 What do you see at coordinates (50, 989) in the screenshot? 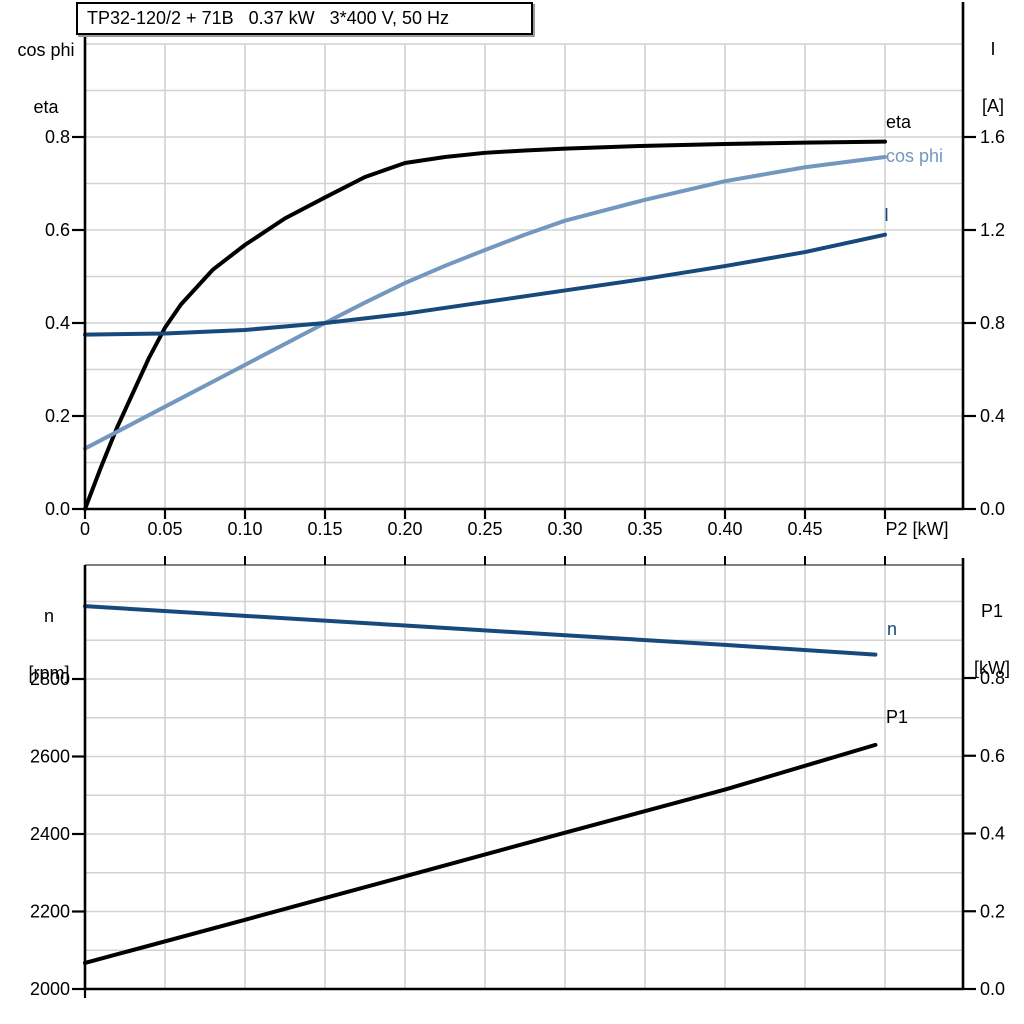
I see `tick-label: 2000` at bounding box center [50, 989].